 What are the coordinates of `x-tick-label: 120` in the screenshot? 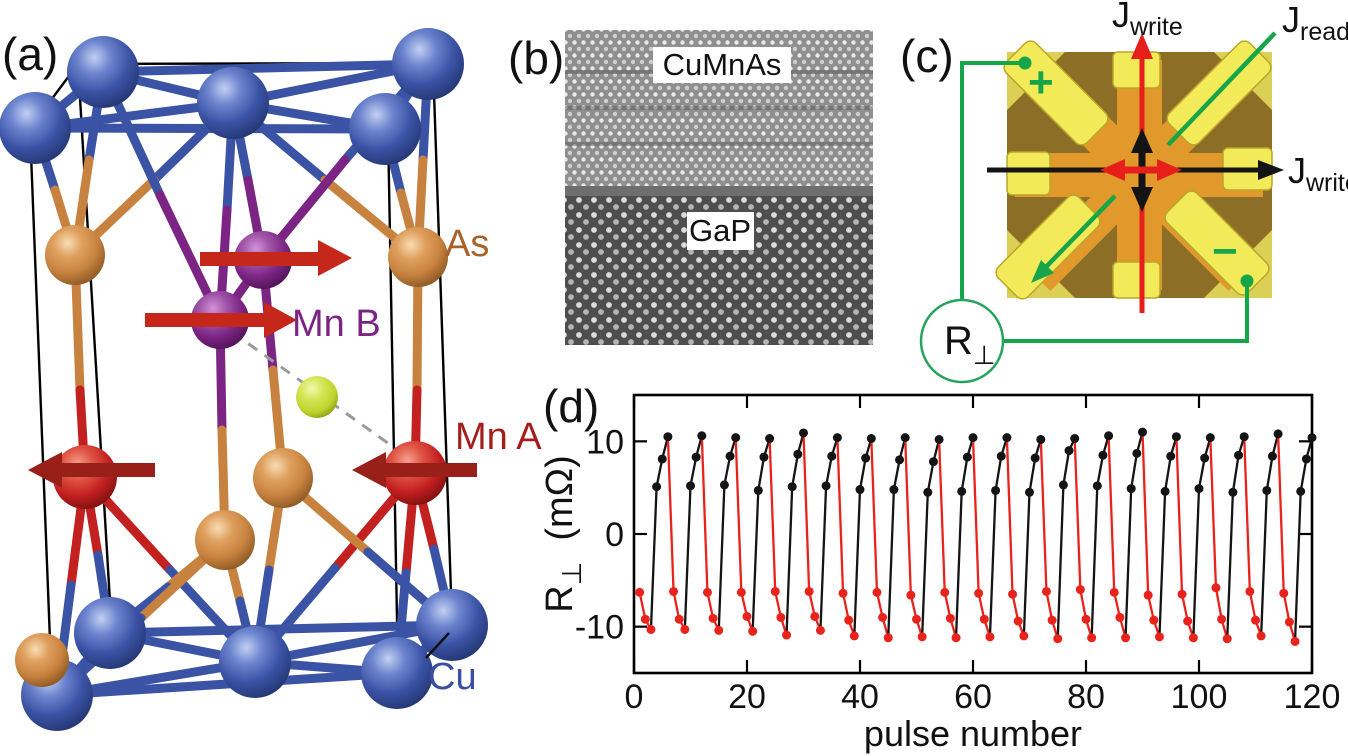 It's located at (1312, 697).